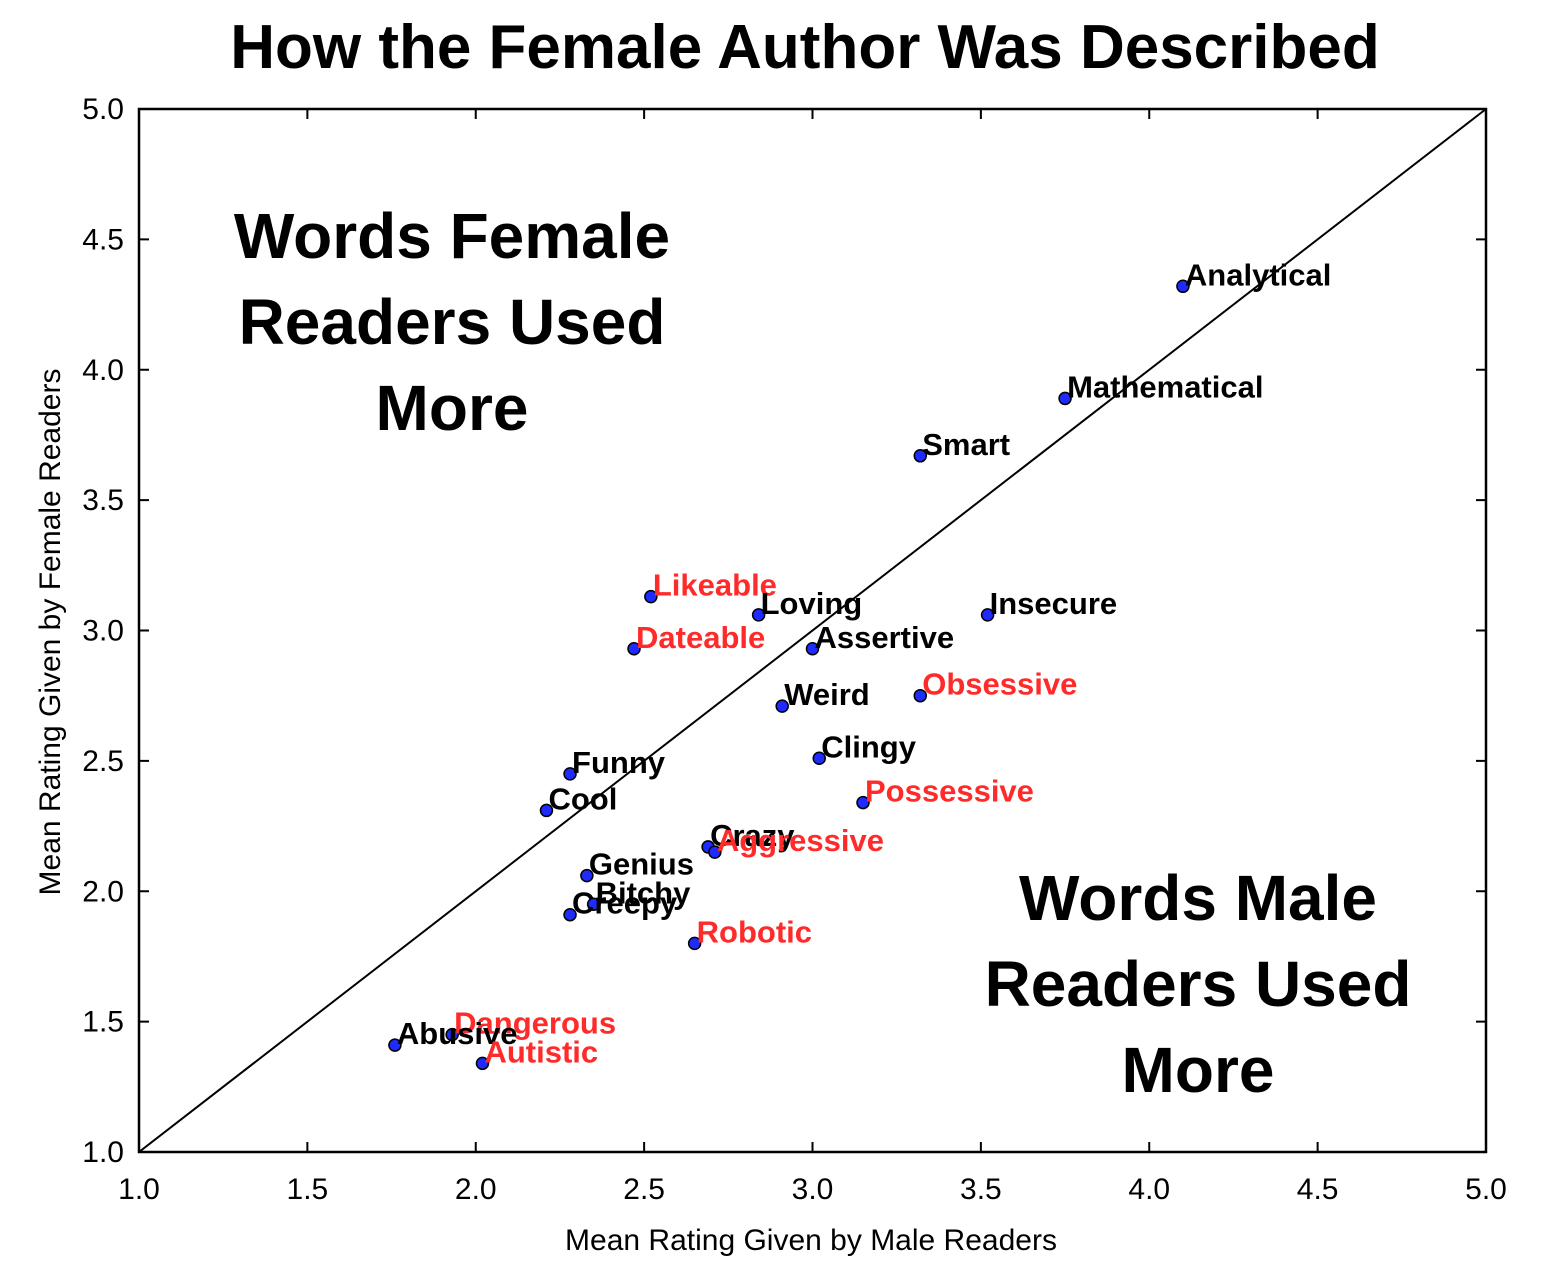 The height and width of the screenshot is (1272, 1550). Describe the element at coordinates (582, 798) in the screenshot. I see `data-point-label: Cool` at that location.